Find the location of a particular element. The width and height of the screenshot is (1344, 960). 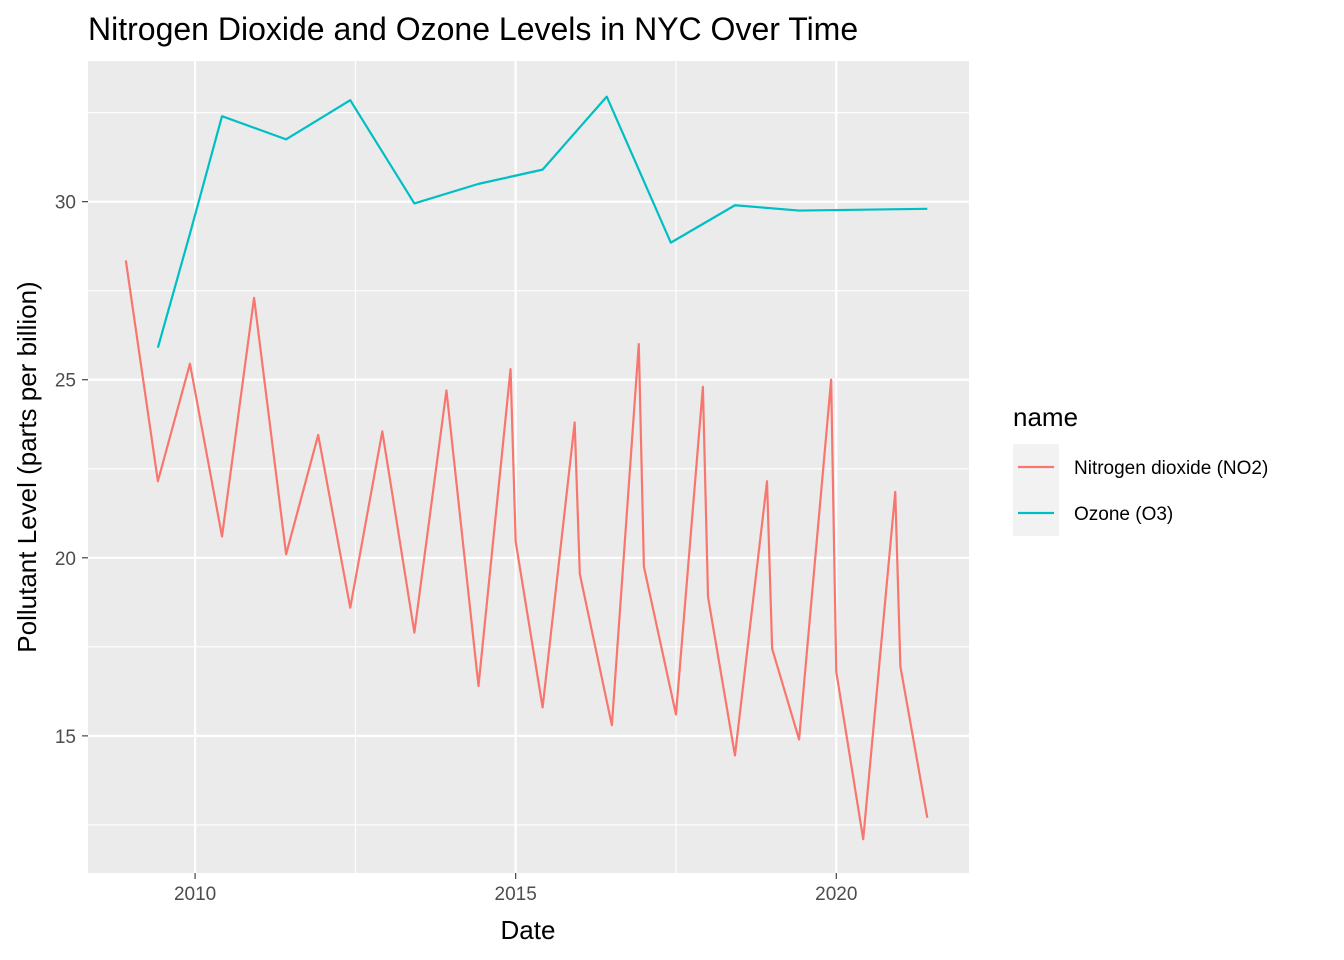

y-tick-label: 20 is located at coordinates (65, 559).